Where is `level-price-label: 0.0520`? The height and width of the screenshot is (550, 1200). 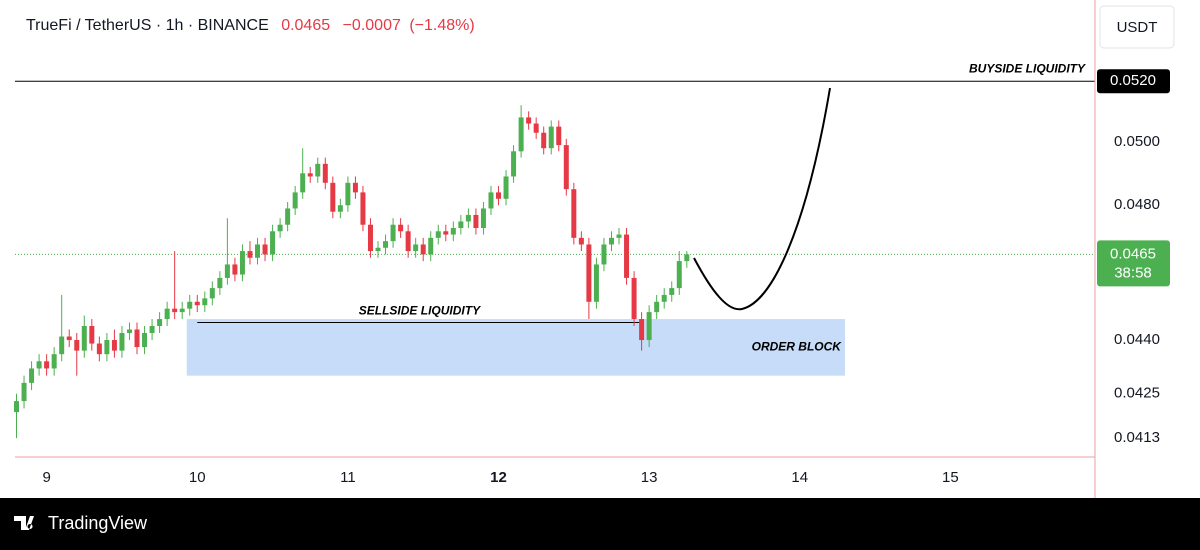
level-price-label: 0.0520 is located at coordinates (1133, 80).